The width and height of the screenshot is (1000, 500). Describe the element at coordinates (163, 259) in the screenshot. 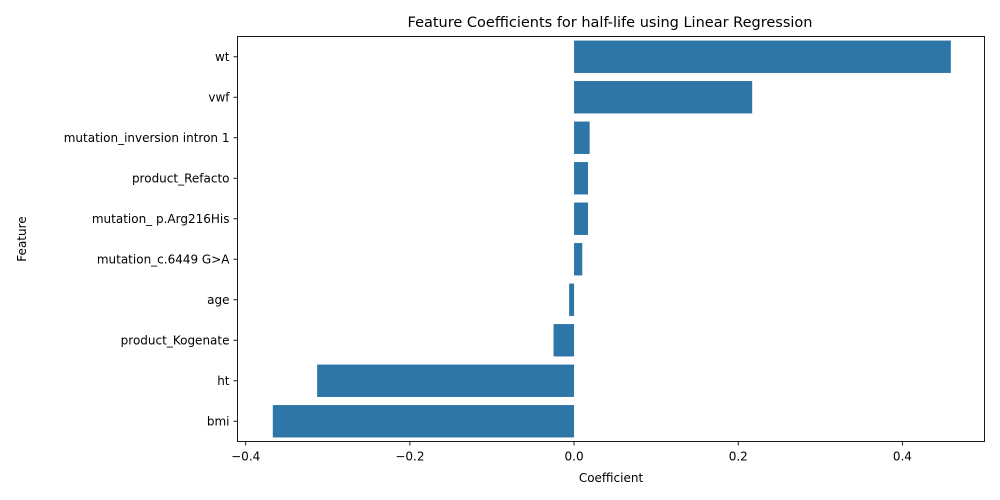

I see `y-tick-label: mutation_c.6449 G>A` at that location.